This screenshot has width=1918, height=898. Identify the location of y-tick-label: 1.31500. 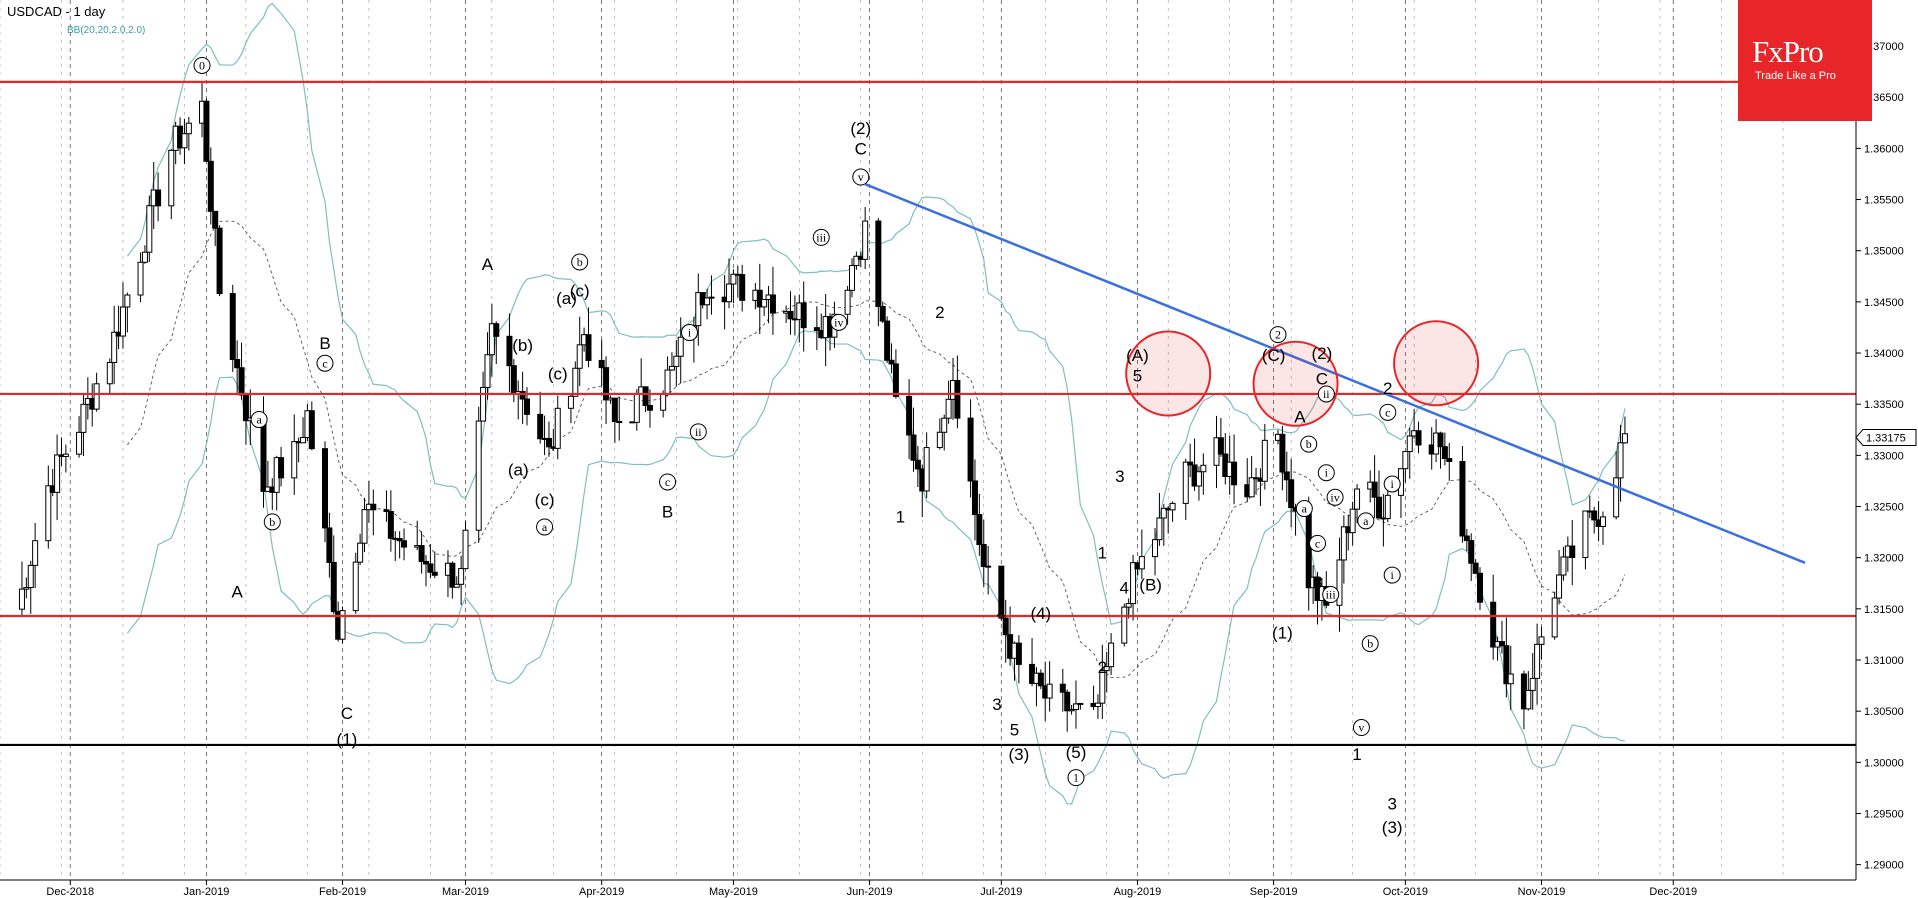
(1884, 610).